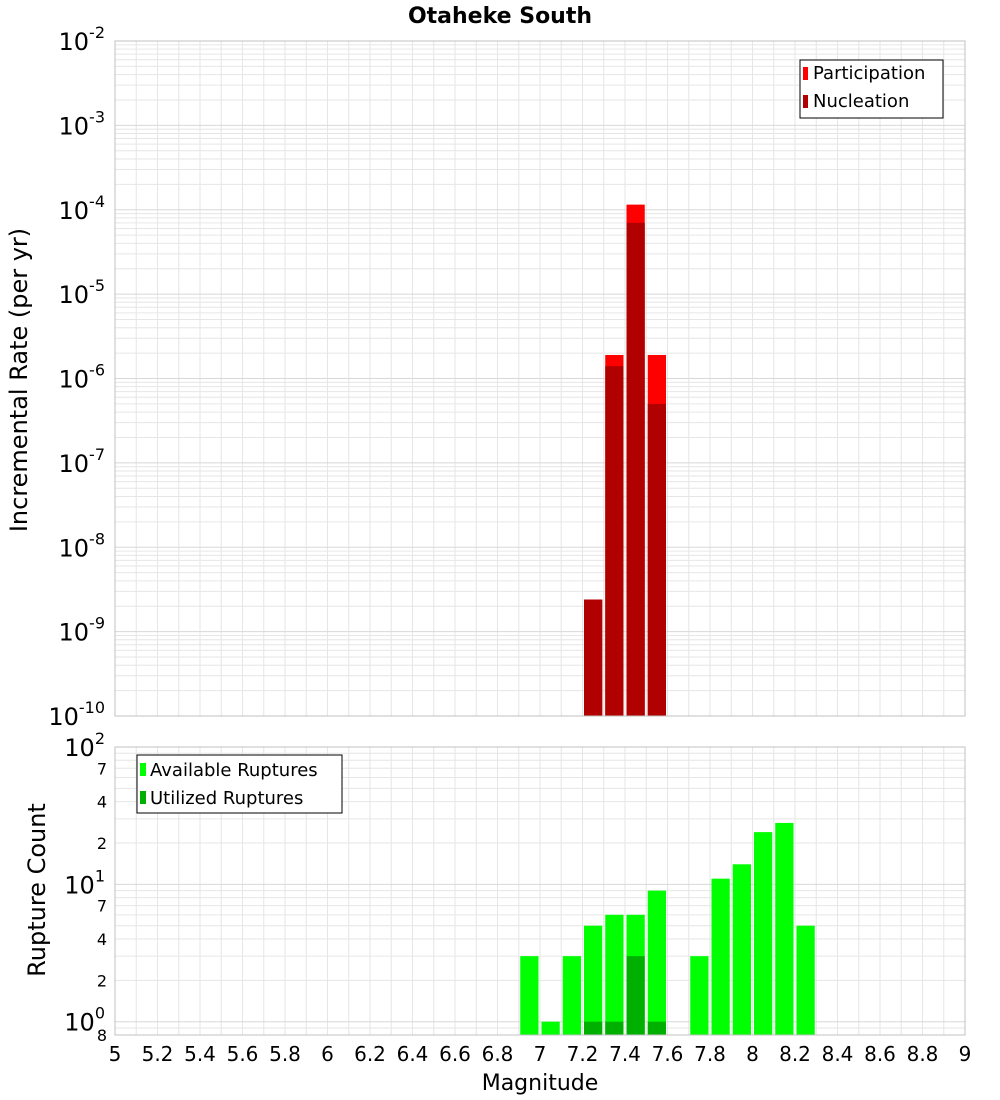 The image size is (1000, 1100). Describe the element at coordinates (498, 1054) in the screenshot. I see `x-tick-label: 6.8` at that location.